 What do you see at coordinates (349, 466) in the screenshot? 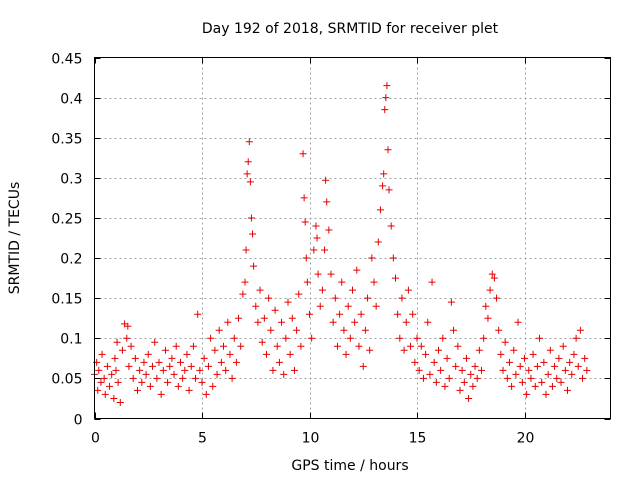
I see `x-axis-label: GPS time / hours` at bounding box center [349, 466].